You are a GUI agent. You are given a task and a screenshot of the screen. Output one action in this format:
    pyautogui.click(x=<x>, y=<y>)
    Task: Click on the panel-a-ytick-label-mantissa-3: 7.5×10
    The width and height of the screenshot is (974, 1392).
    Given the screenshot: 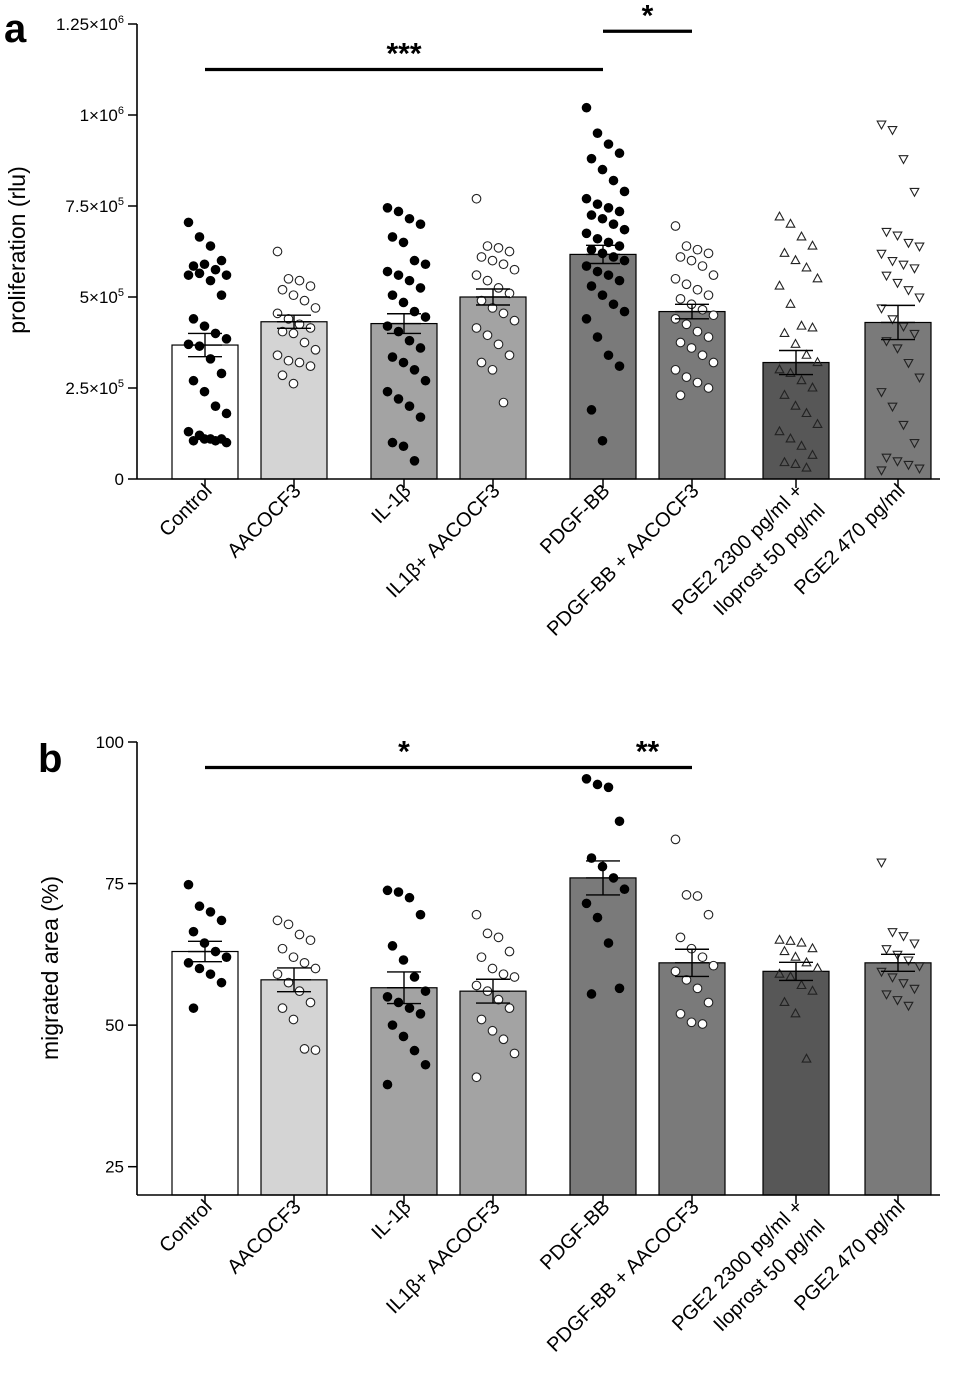 What is the action you would take?
    pyautogui.click(x=91, y=206)
    